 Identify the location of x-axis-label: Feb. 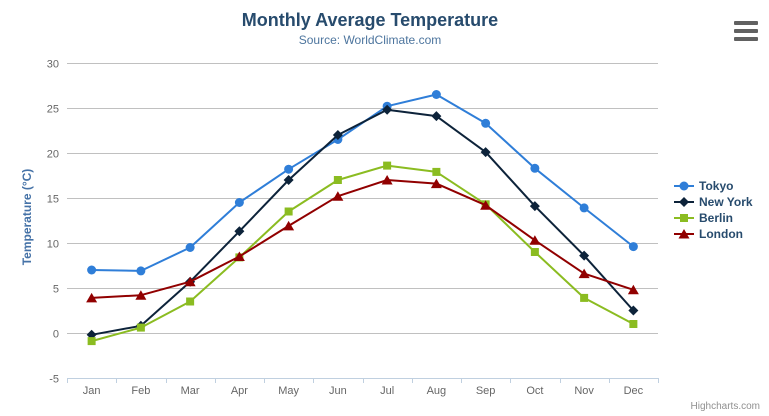
(140, 391).